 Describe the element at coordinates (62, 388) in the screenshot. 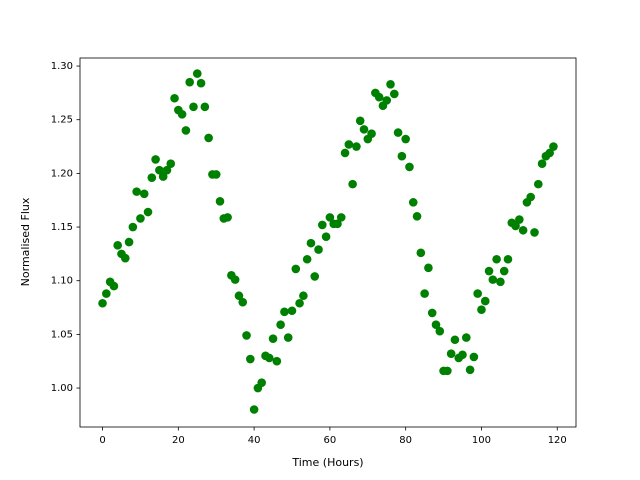

I see `y-tick-label: 1.00` at that location.